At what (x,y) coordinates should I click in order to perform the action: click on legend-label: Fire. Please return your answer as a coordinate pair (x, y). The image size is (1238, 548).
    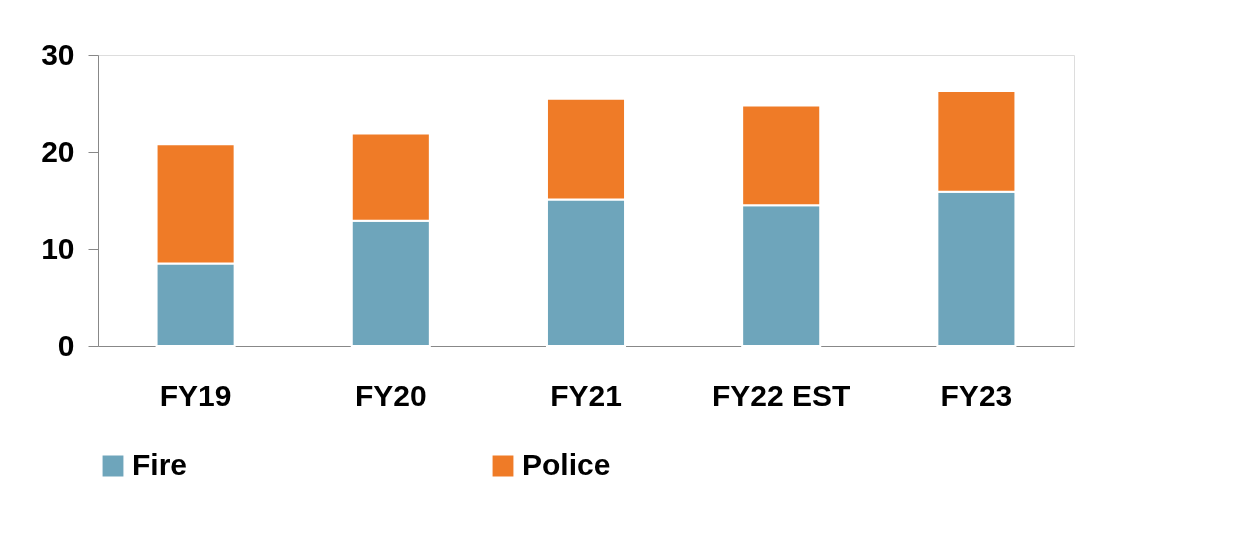
    Looking at the image, I should click on (160, 464).